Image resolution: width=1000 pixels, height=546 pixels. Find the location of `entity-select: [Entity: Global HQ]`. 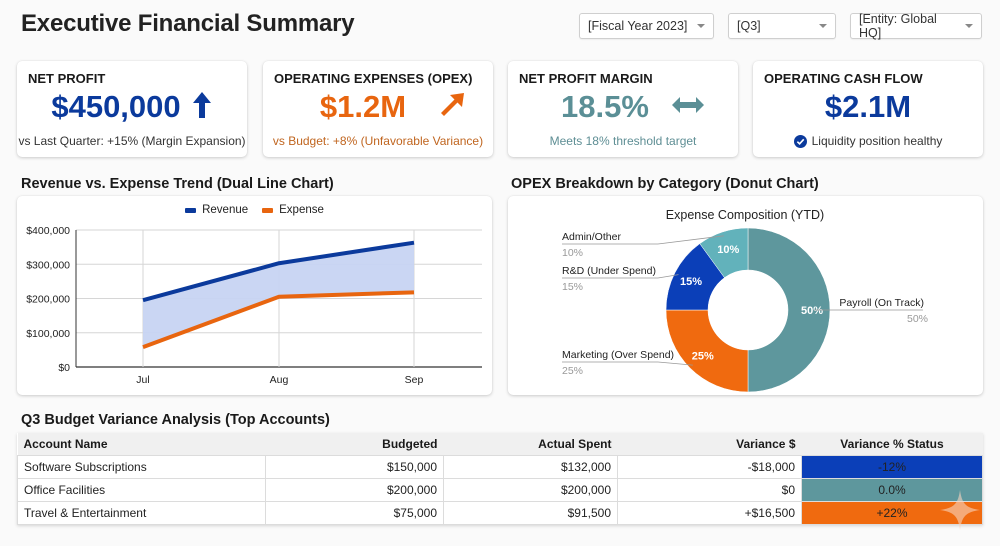

entity-select: [Entity: Global HQ] is located at coordinates (916, 26).